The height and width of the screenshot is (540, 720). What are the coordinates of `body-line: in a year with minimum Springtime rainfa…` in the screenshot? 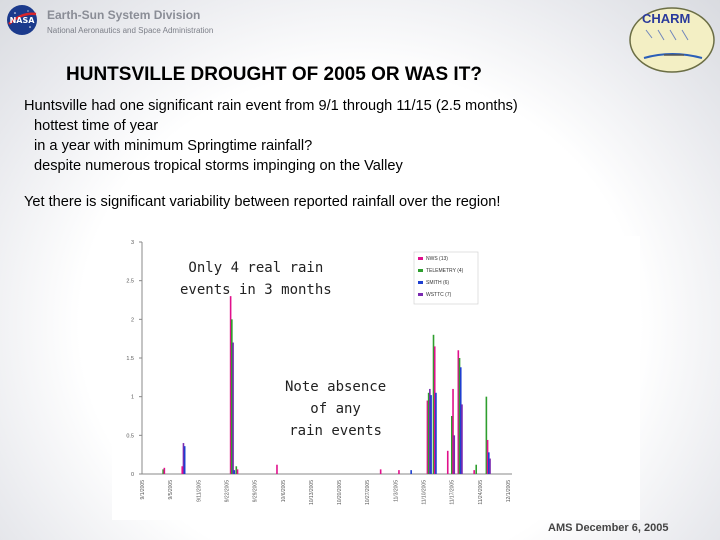 It's located at (173, 146).